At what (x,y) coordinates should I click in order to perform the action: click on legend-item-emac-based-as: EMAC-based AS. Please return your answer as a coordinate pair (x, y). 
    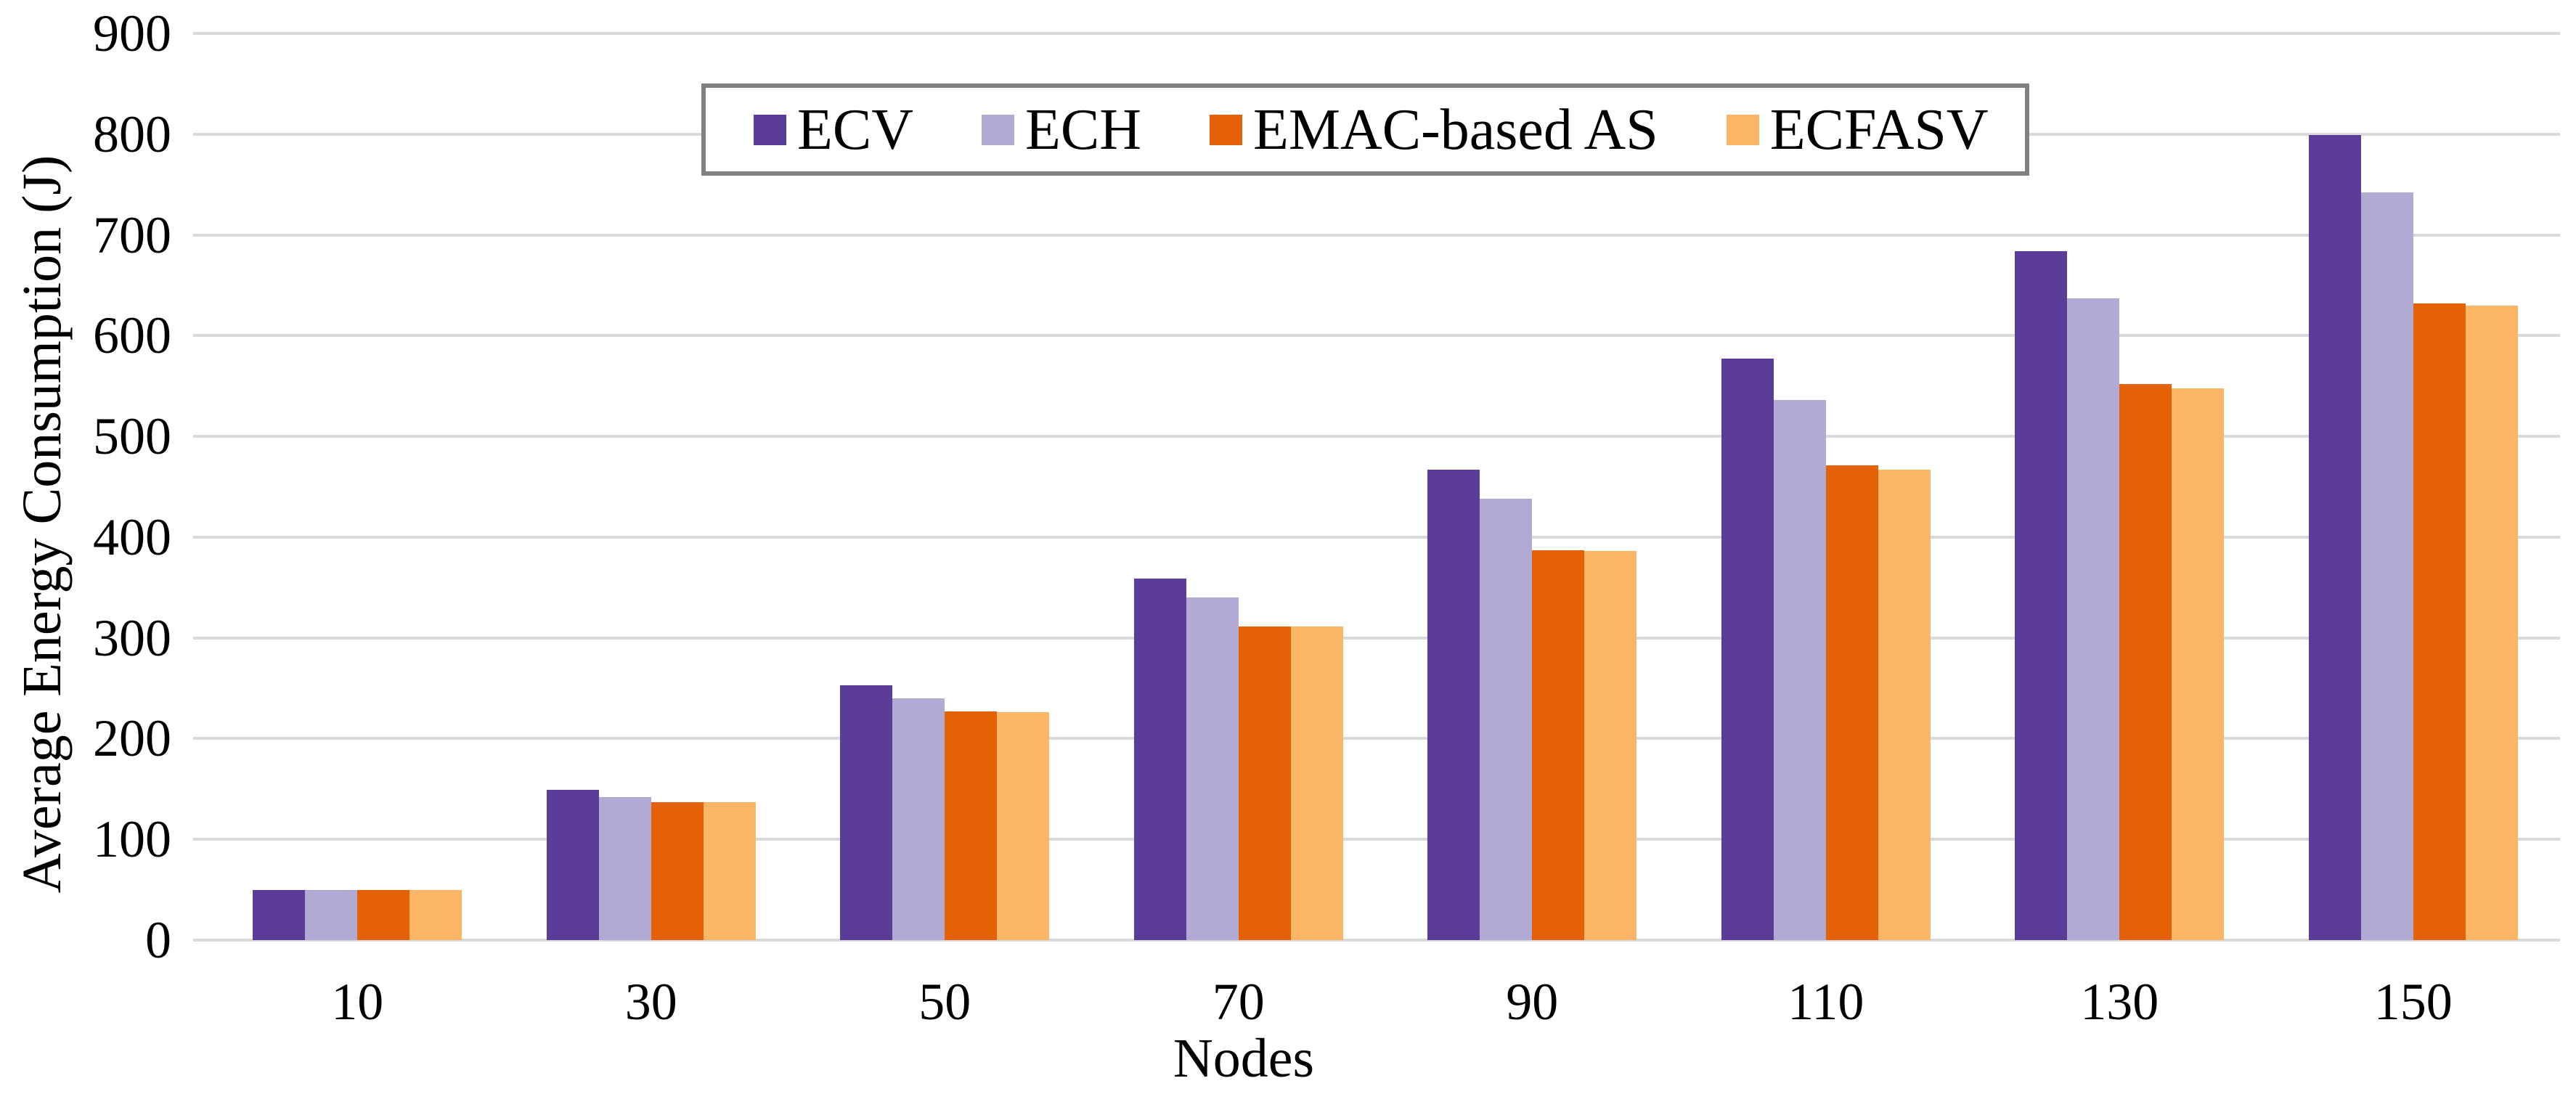
    Looking at the image, I should click on (1434, 130).